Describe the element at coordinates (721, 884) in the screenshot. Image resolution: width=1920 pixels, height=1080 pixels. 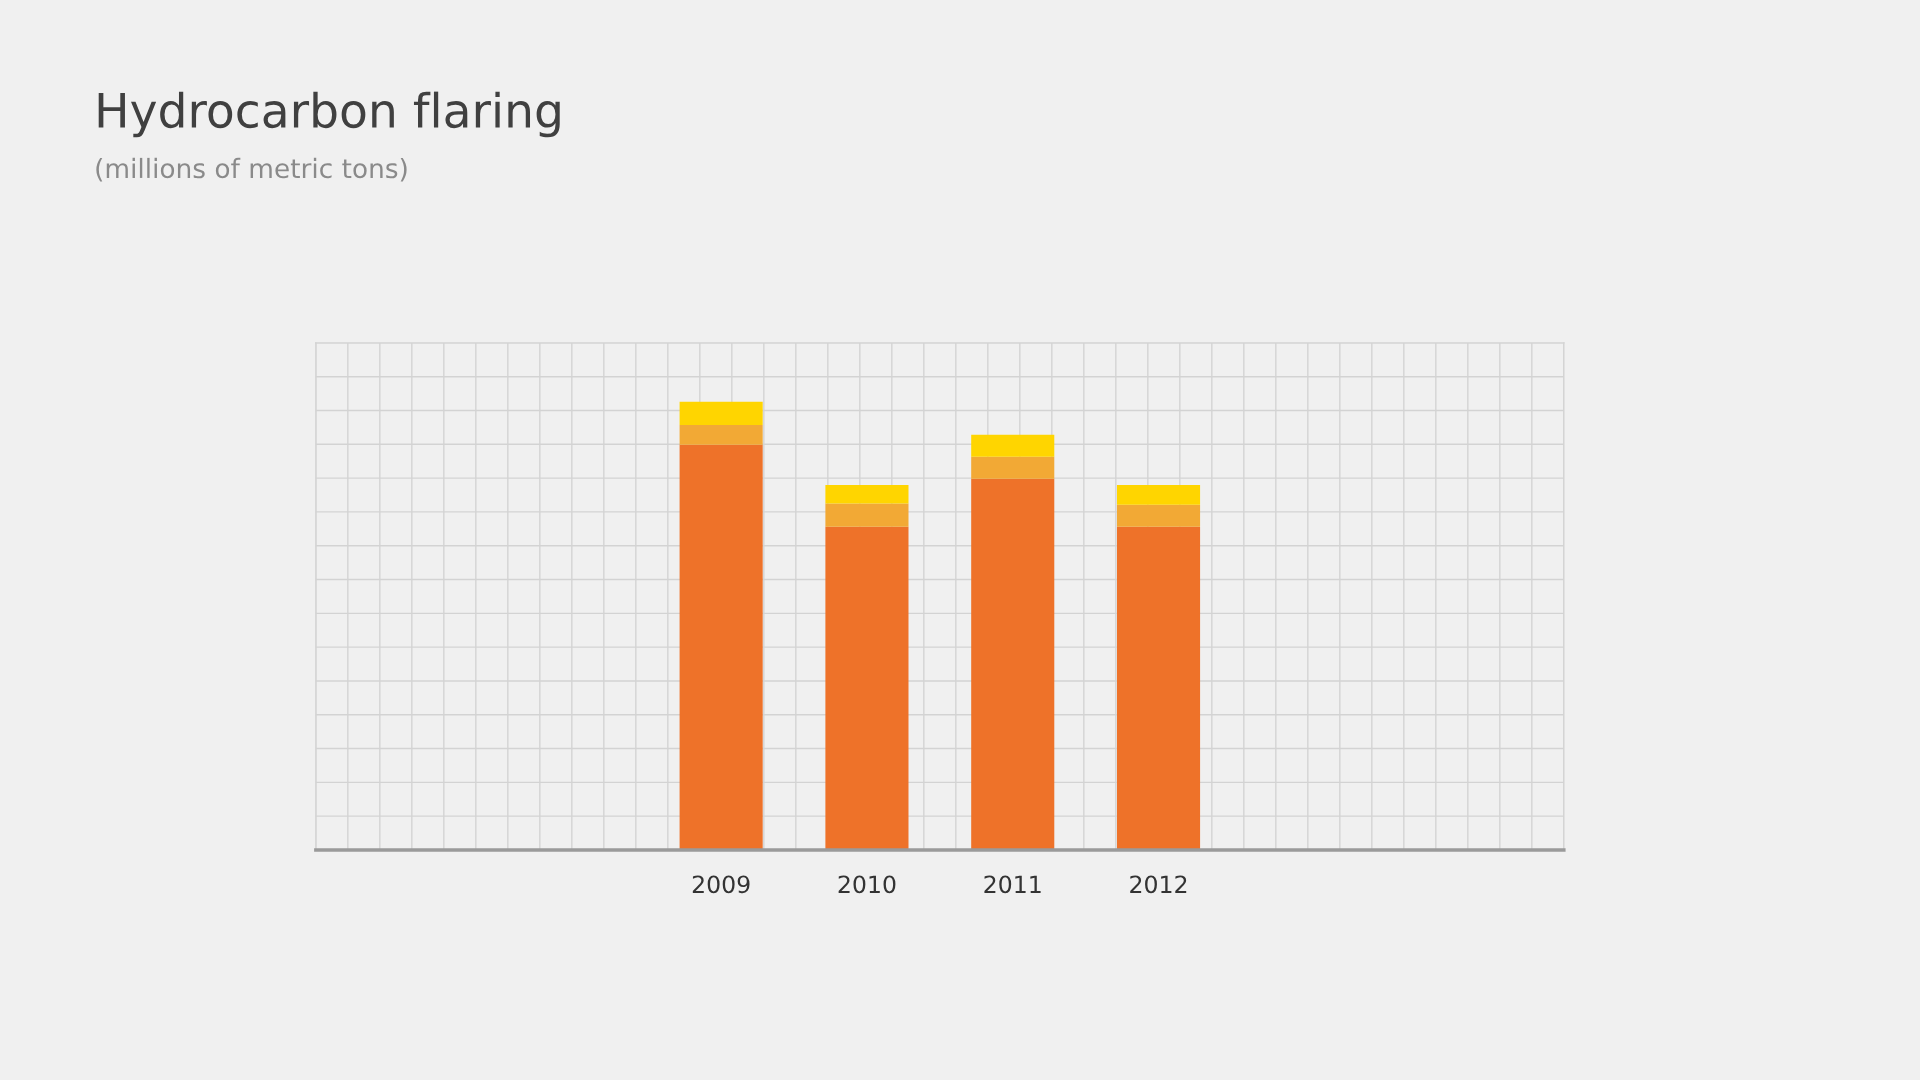
I see `x-tick-label: 2009` at that location.